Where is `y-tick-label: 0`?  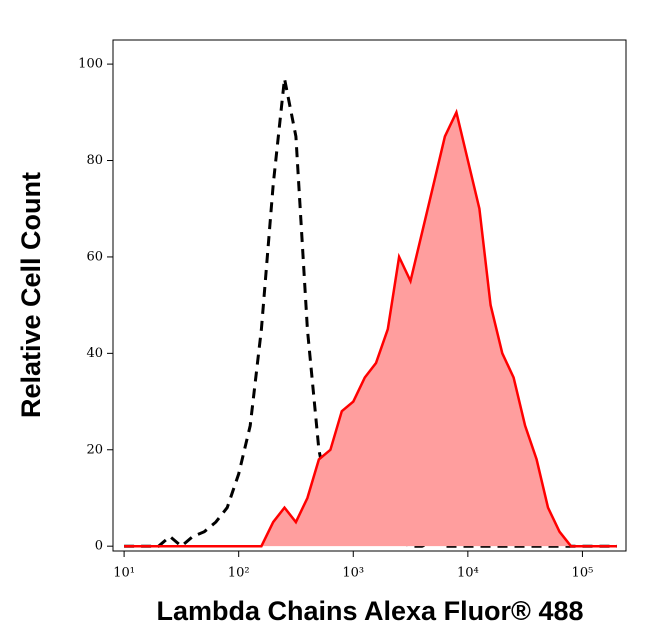
y-tick-label: 0 is located at coordinates (99, 546).